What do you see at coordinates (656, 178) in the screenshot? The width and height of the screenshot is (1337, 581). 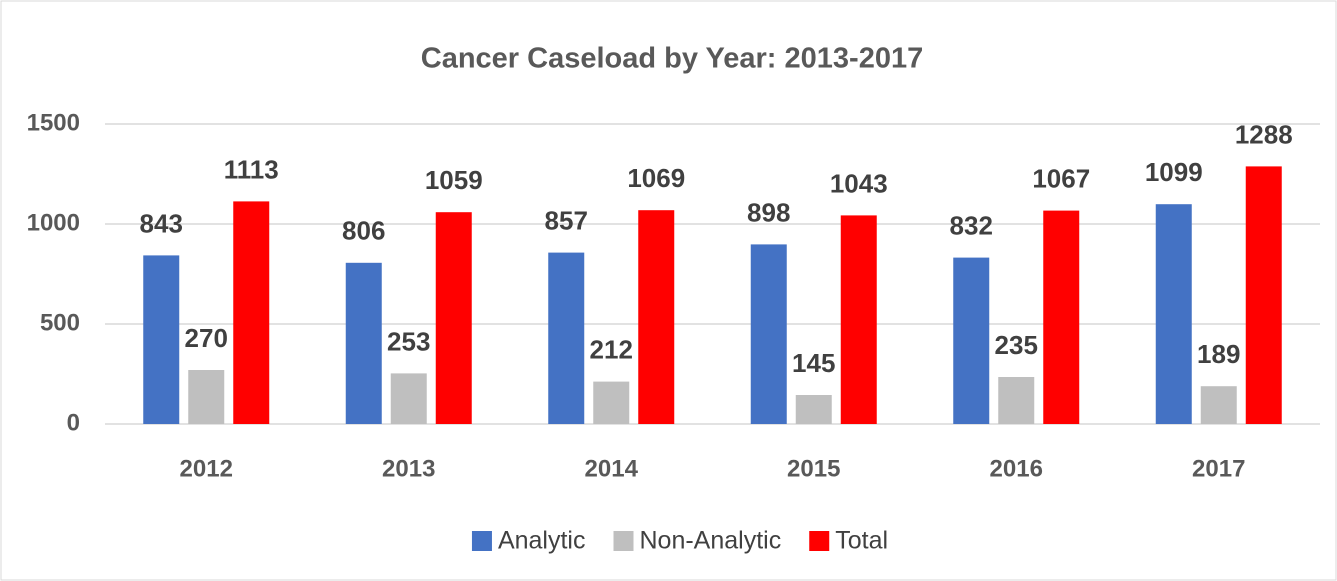 I see `data-label: 1069` at bounding box center [656, 178].